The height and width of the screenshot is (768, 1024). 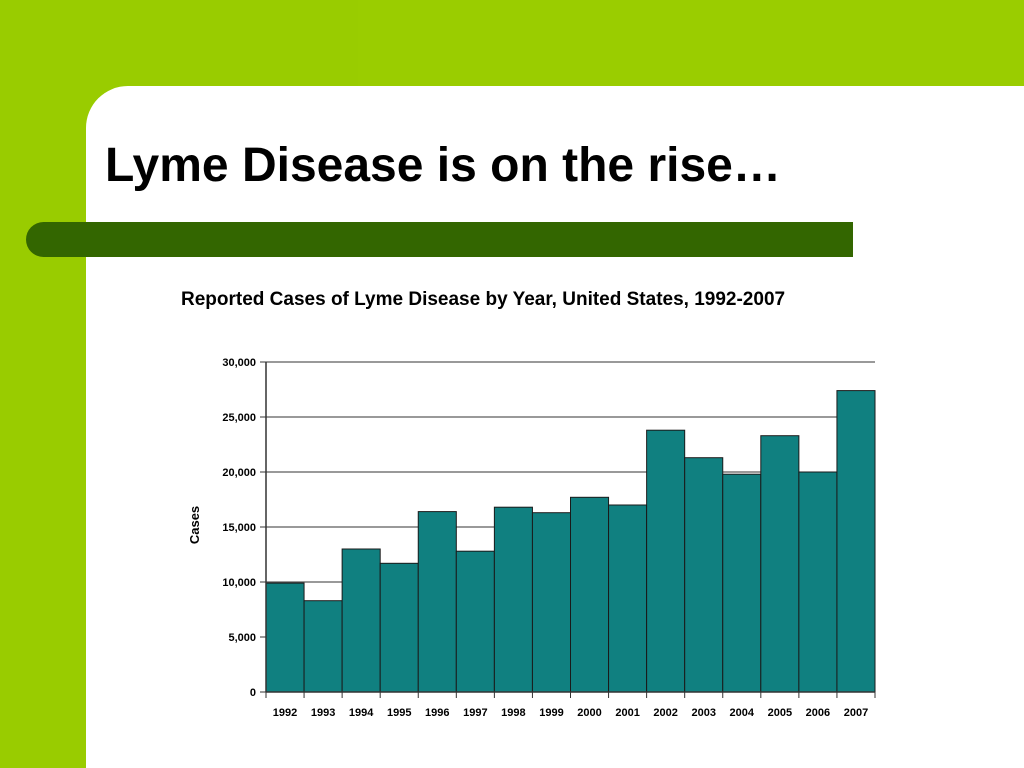 I want to click on y-axis-label: Cases, so click(x=194, y=525).